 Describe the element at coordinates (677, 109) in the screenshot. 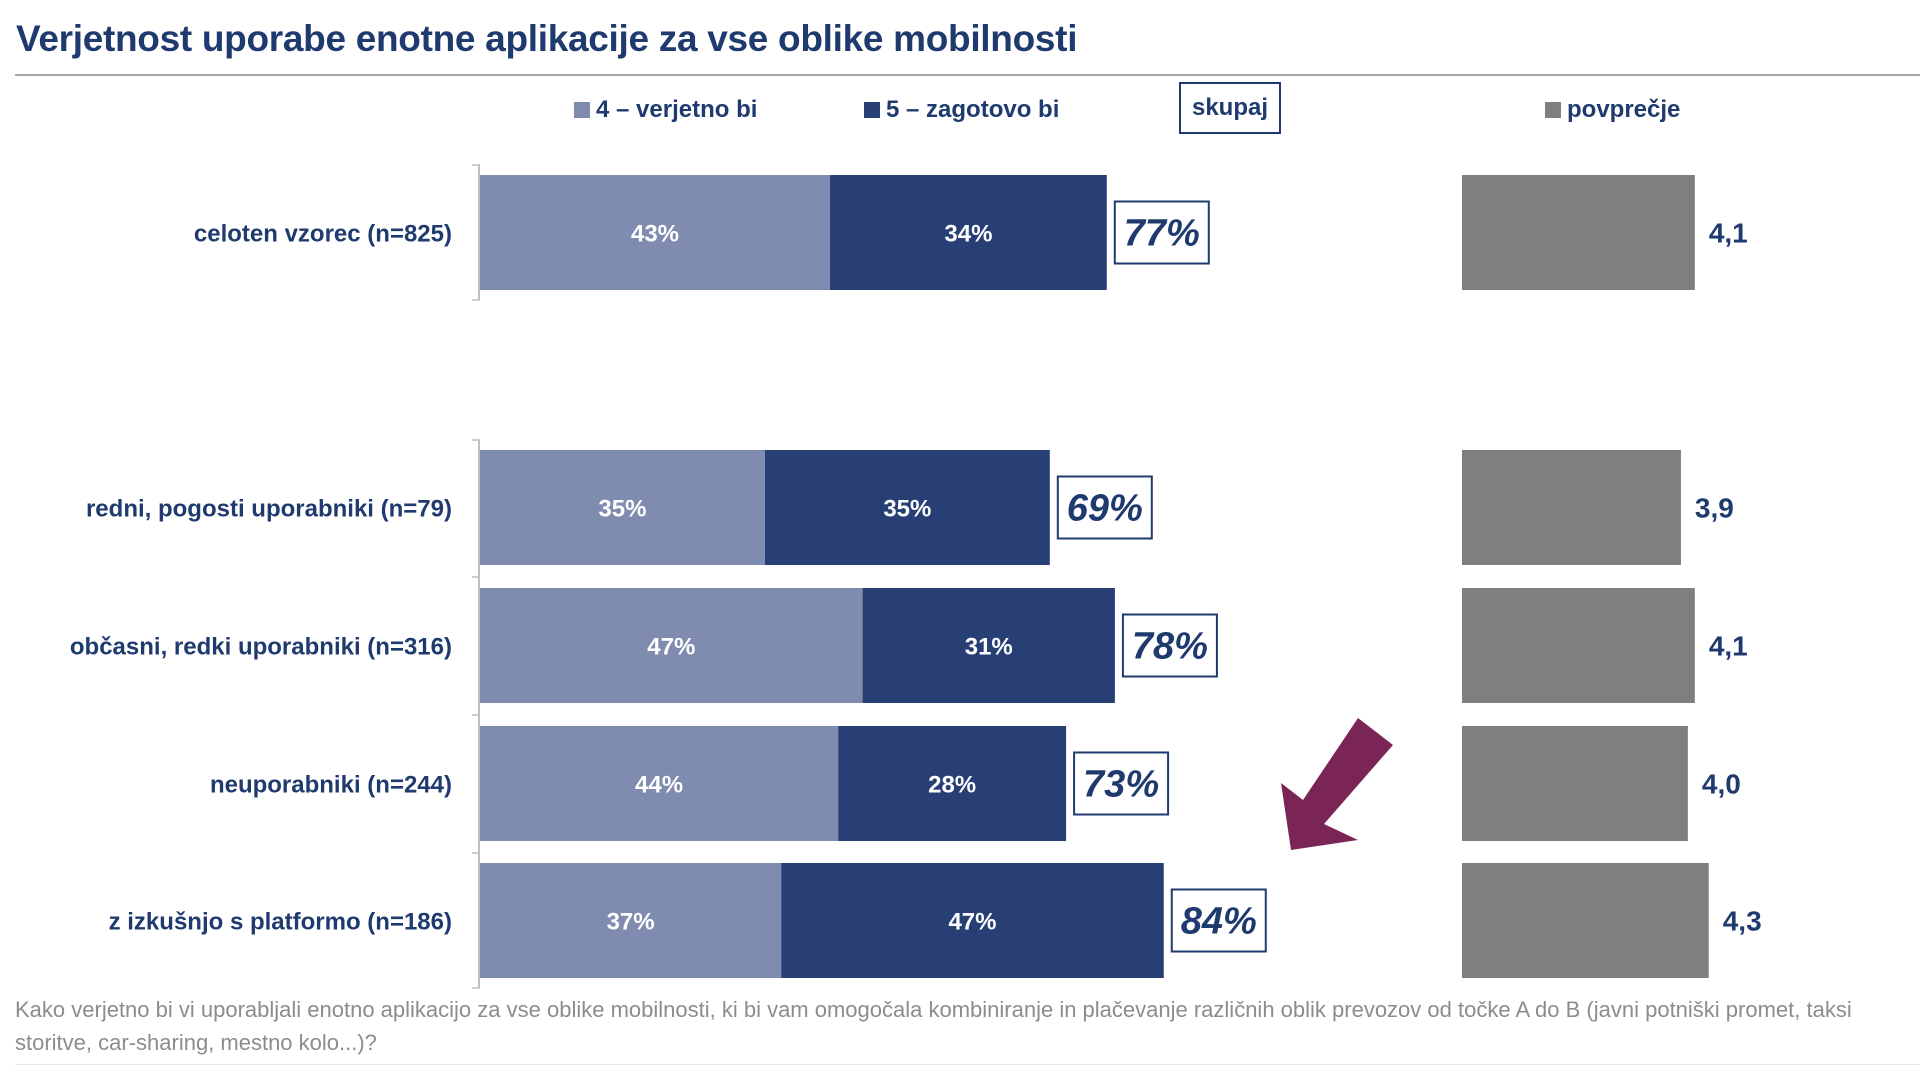

I see `legend-label-series-4: 4 – verjetno bi` at that location.